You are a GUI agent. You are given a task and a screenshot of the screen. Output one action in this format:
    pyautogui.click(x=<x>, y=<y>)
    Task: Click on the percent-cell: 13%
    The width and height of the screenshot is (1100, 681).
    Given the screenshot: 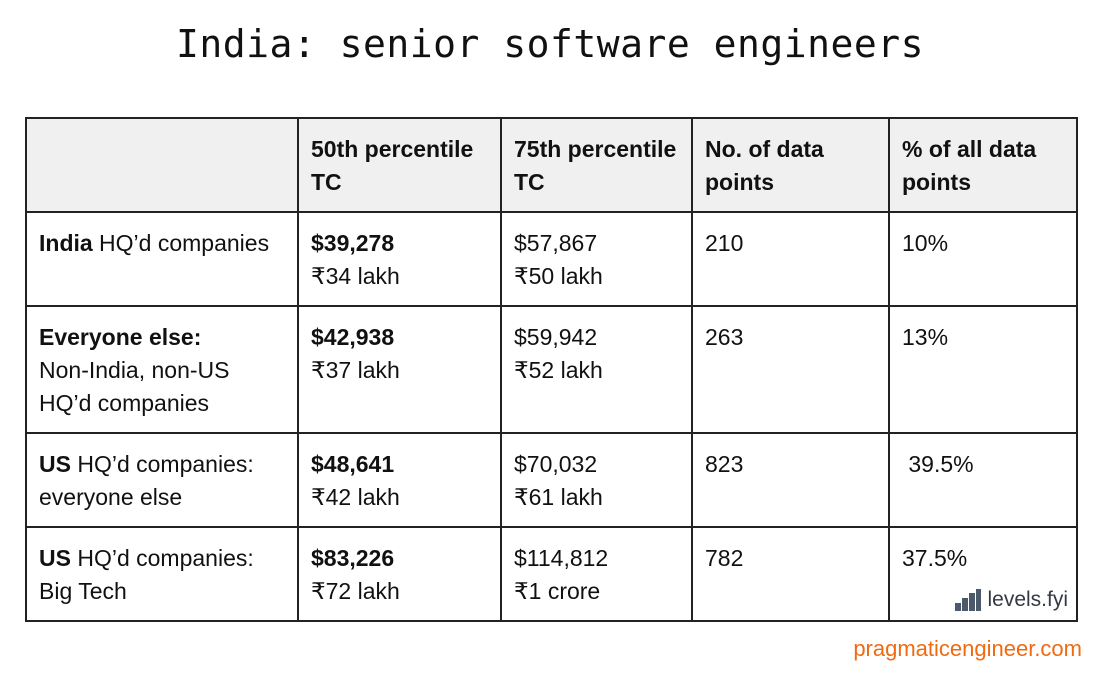 What is the action you would take?
    pyautogui.click(x=983, y=369)
    